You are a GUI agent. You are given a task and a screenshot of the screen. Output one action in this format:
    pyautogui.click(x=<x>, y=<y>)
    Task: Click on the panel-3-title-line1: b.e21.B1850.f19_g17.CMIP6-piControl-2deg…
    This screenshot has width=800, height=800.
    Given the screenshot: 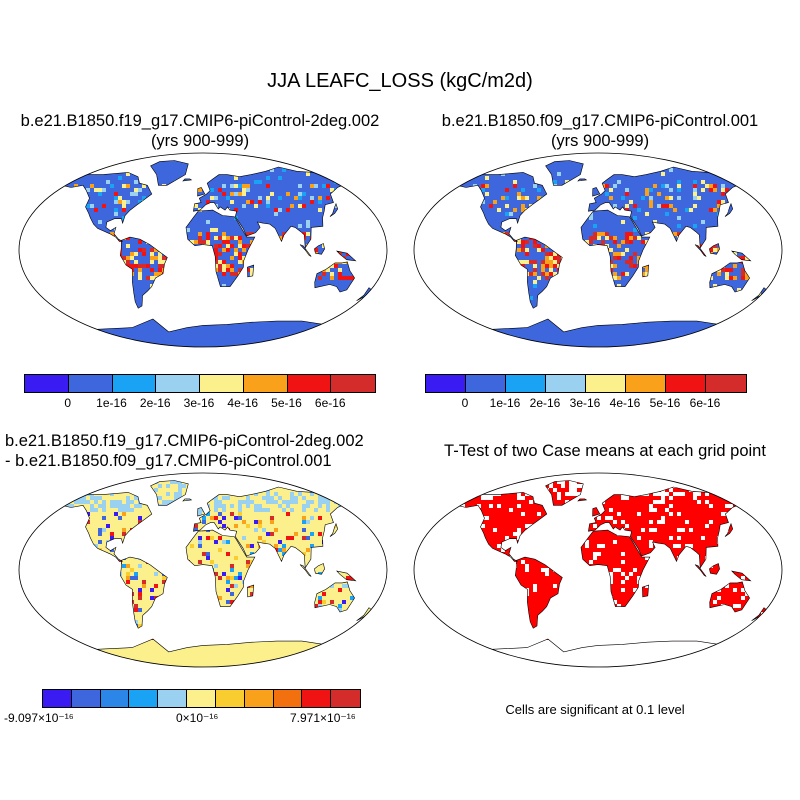 What is the action you would take?
    pyautogui.click(x=184, y=441)
    